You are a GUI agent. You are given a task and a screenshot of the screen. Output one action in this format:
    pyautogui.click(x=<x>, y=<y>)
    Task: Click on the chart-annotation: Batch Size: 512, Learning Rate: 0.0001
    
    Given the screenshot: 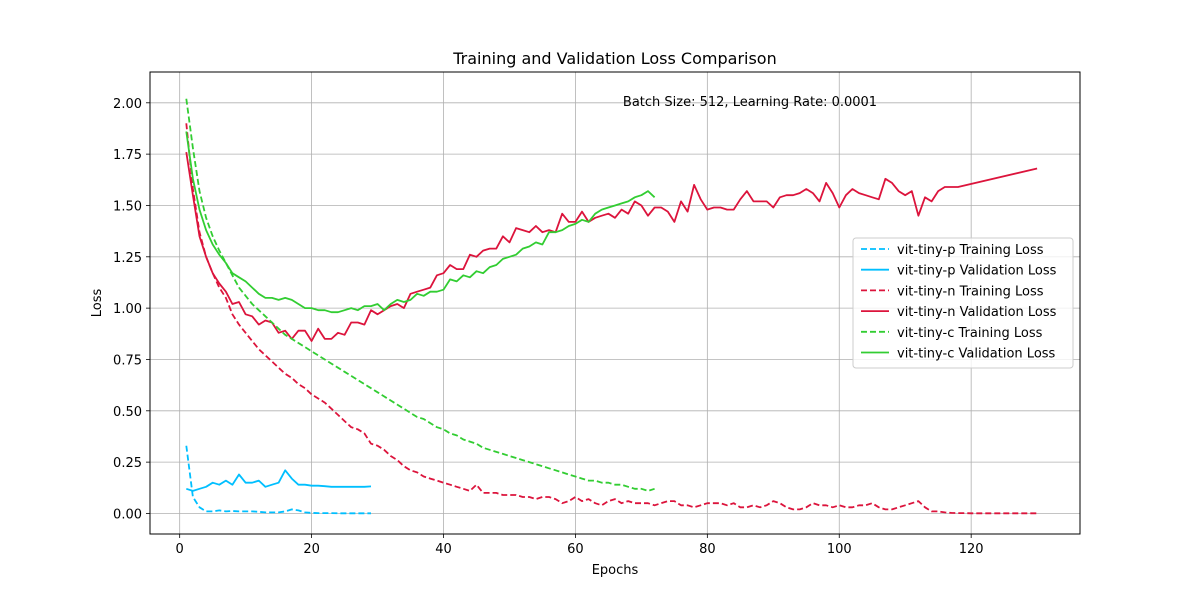 What is the action you would take?
    pyautogui.click(x=750, y=102)
    